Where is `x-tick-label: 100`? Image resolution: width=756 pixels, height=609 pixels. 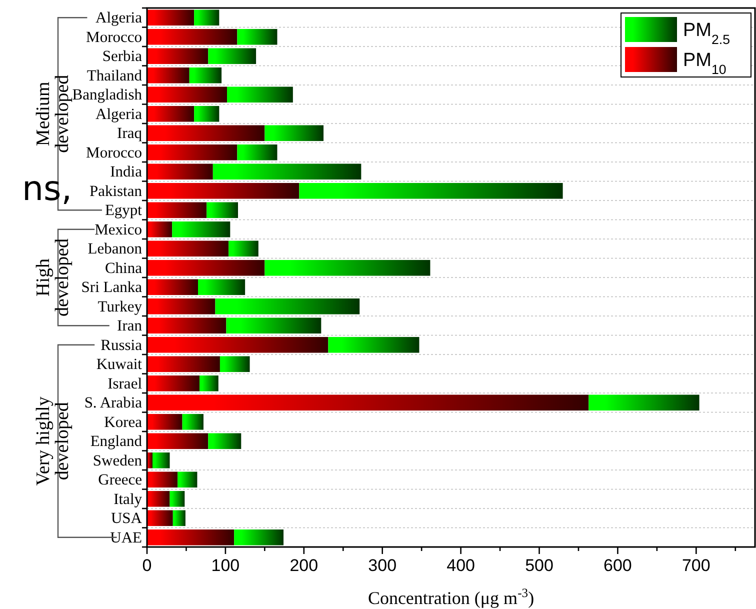 x-tick-label: 100 is located at coordinates (225, 565).